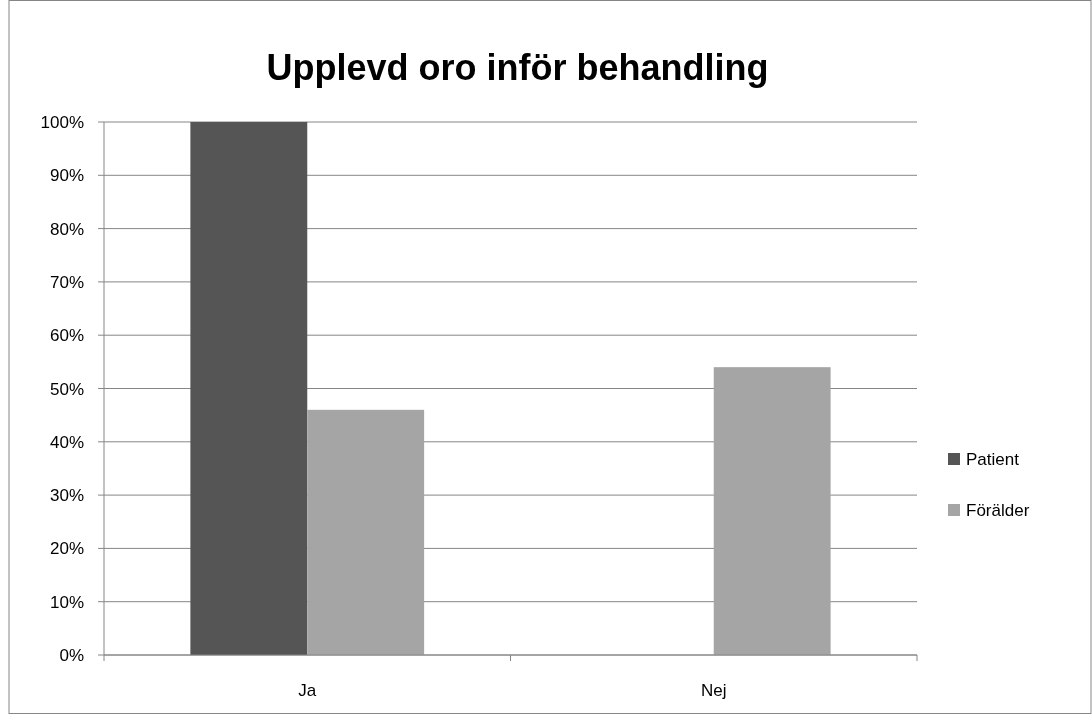 The image size is (1092, 714). Describe the element at coordinates (517, 67) in the screenshot. I see `chart-title: Upplevd oro inför behandling` at that location.